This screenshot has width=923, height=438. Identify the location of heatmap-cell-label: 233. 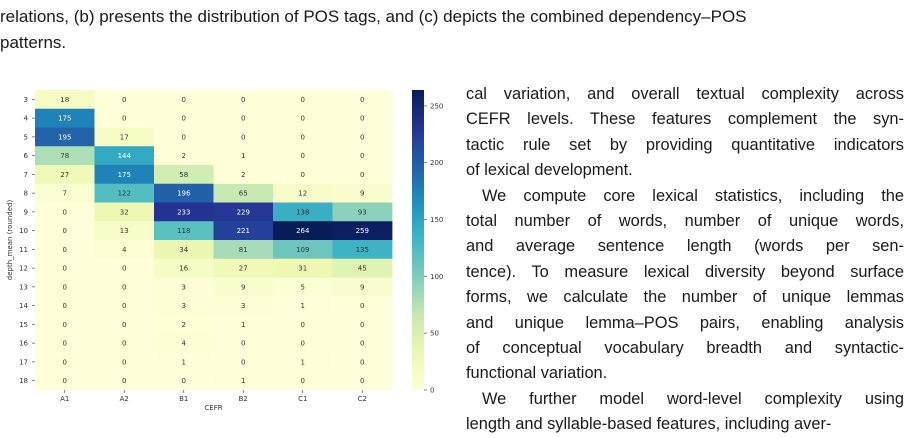
(183, 212).